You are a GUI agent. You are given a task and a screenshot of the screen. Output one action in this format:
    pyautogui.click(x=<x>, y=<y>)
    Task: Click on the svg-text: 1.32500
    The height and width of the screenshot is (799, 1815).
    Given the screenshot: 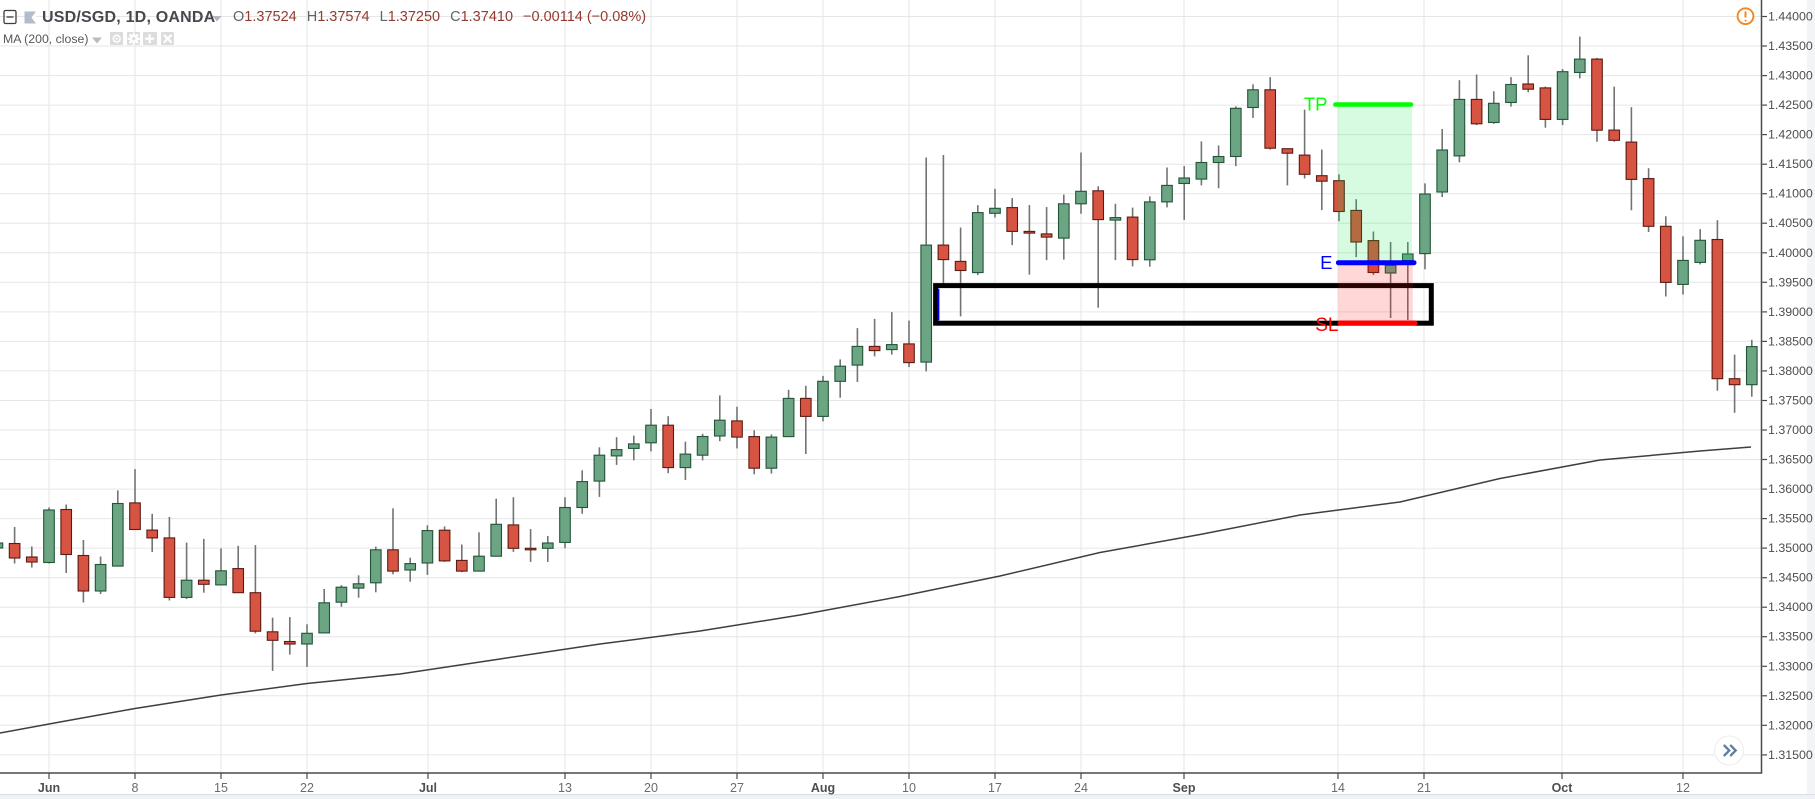 What is the action you would take?
    pyautogui.click(x=1790, y=696)
    